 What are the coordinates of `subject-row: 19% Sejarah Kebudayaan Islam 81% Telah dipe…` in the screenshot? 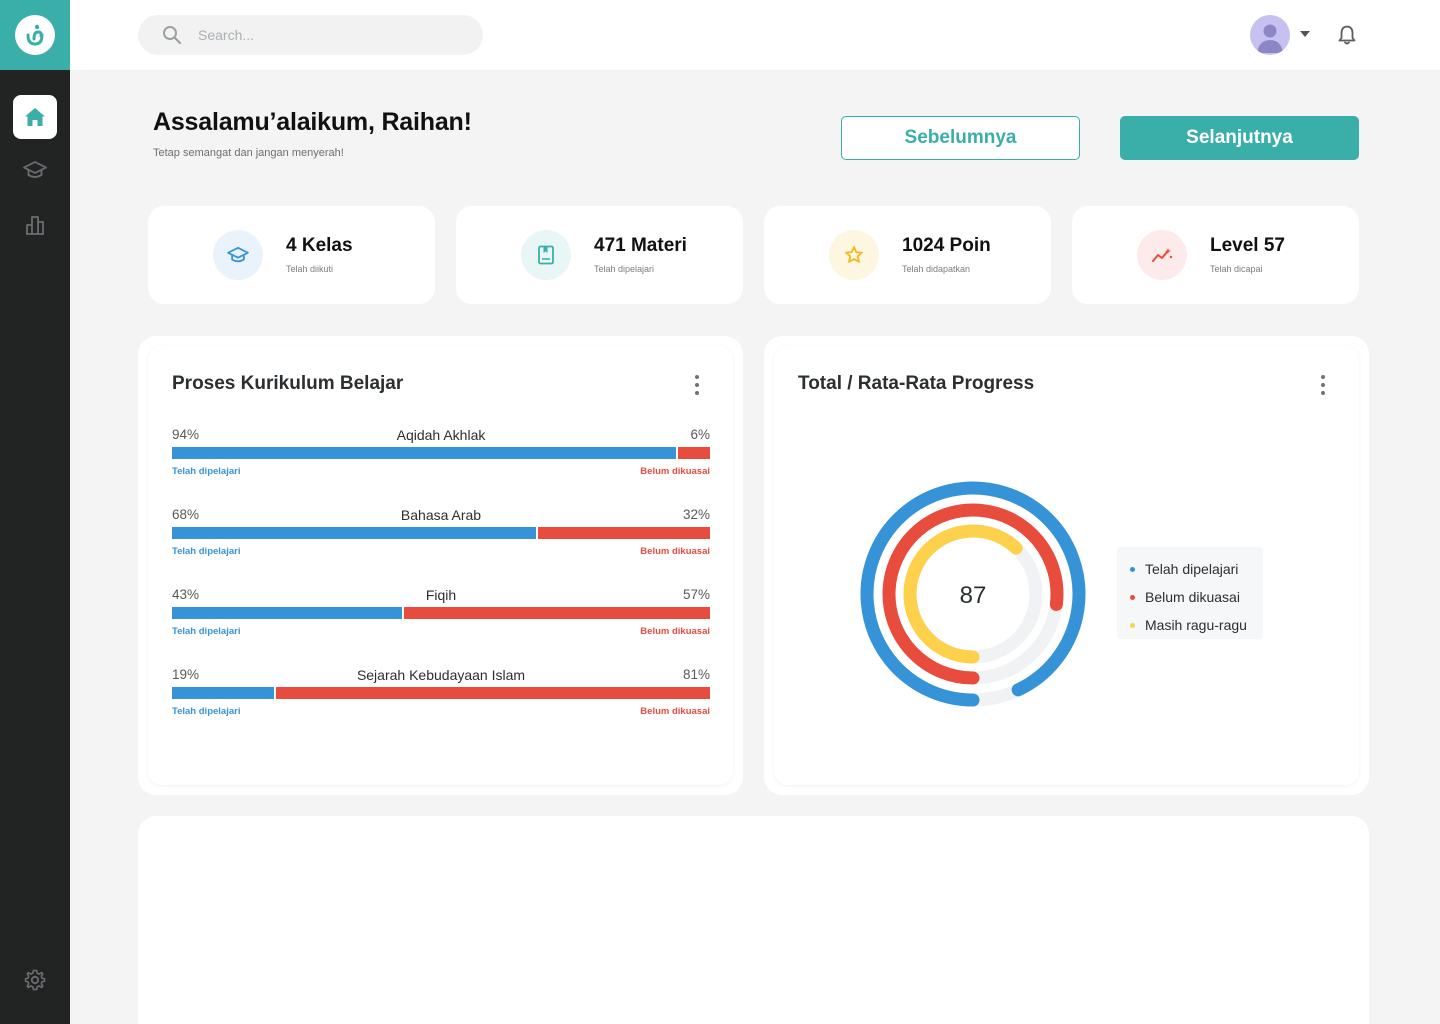 It's located at (441, 697).